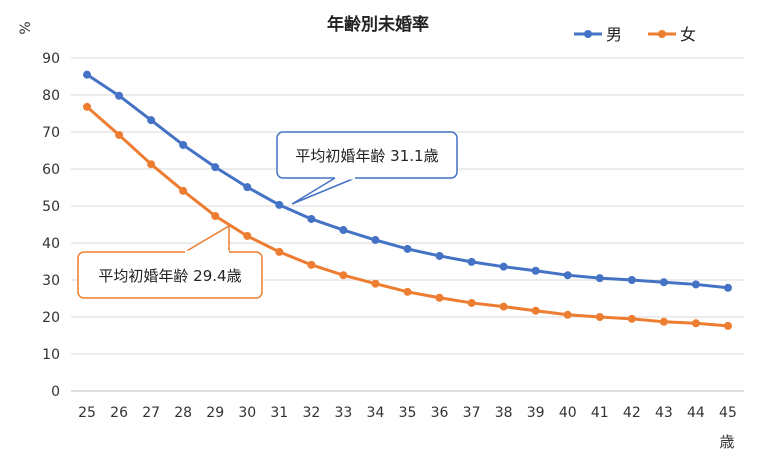 The height and width of the screenshot is (469, 757). What do you see at coordinates (51, 170) in the screenshot?
I see `y-tick-label: 60` at bounding box center [51, 170].